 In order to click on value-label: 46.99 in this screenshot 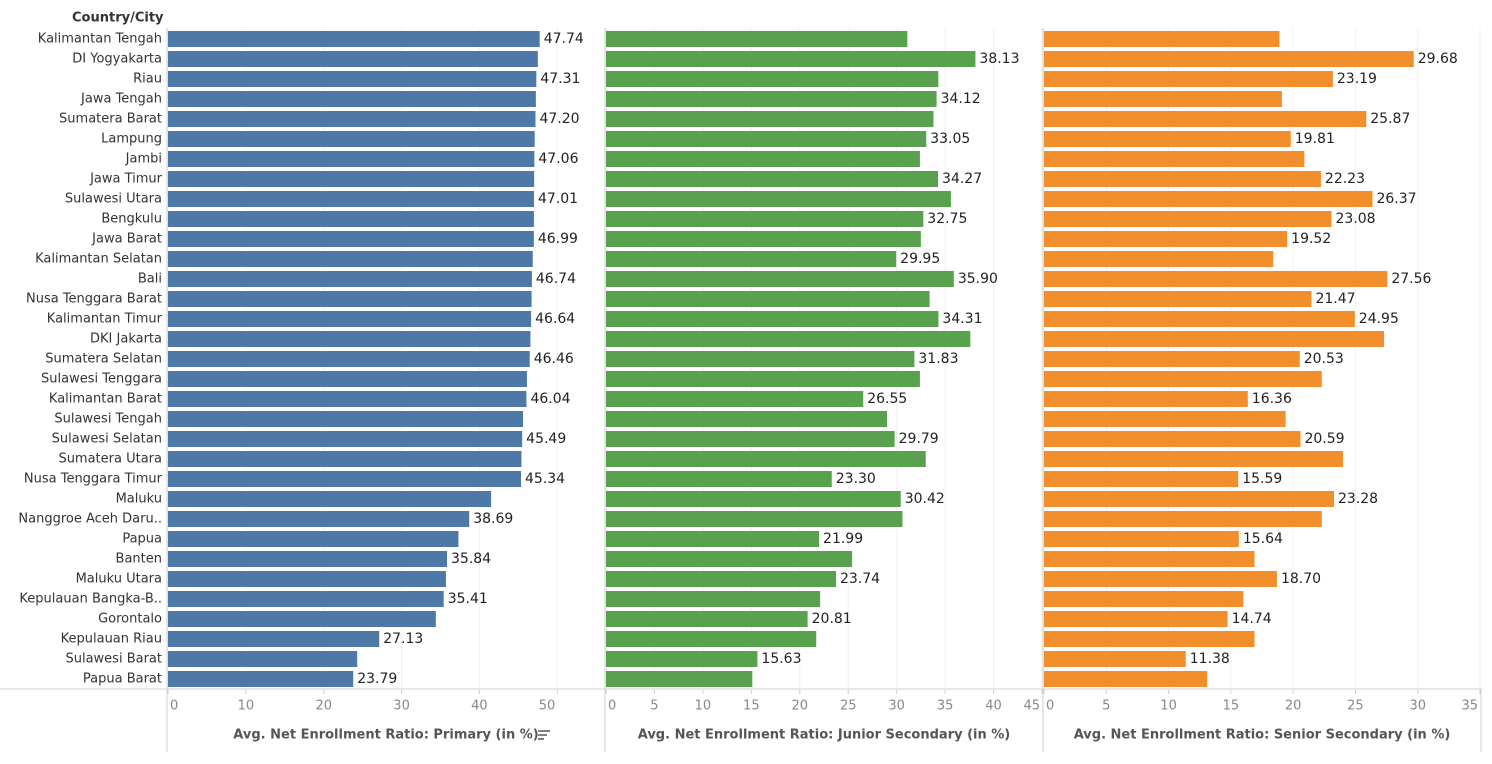, I will do `click(558, 239)`.